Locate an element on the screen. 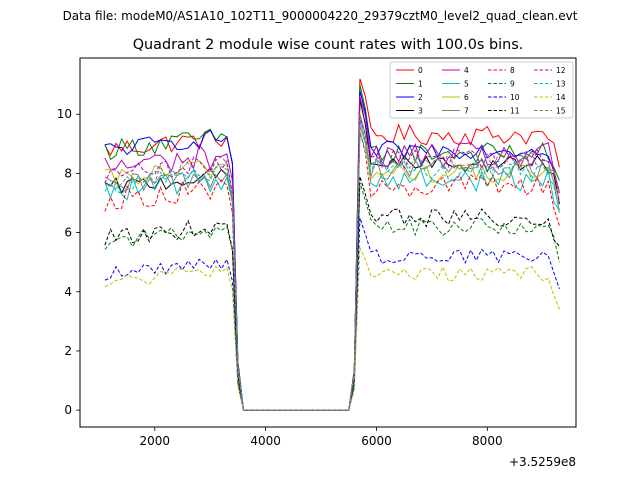 The image size is (640, 480). x-tick-label: 2000 is located at coordinates (155, 441).